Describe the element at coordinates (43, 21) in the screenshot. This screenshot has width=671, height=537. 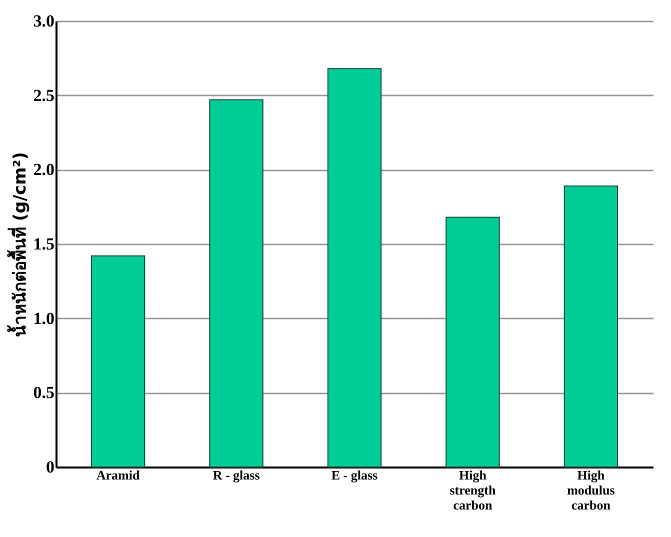
I see `y-tick-label: 3.0` at that location.